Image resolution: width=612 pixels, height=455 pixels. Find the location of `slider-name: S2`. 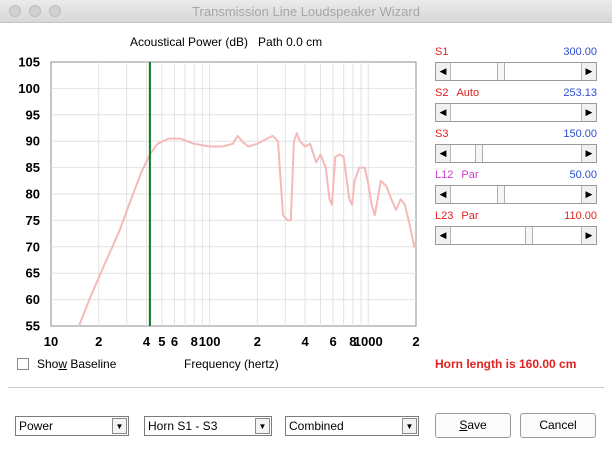

slider-name: S2 is located at coordinates (442, 93).